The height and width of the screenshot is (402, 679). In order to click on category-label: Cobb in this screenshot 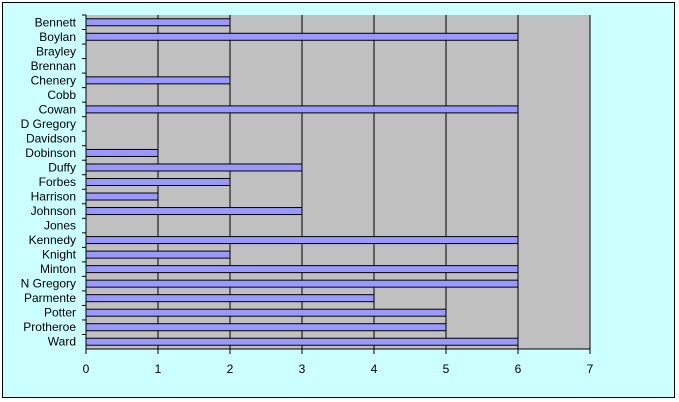, I will do `click(61, 95)`.